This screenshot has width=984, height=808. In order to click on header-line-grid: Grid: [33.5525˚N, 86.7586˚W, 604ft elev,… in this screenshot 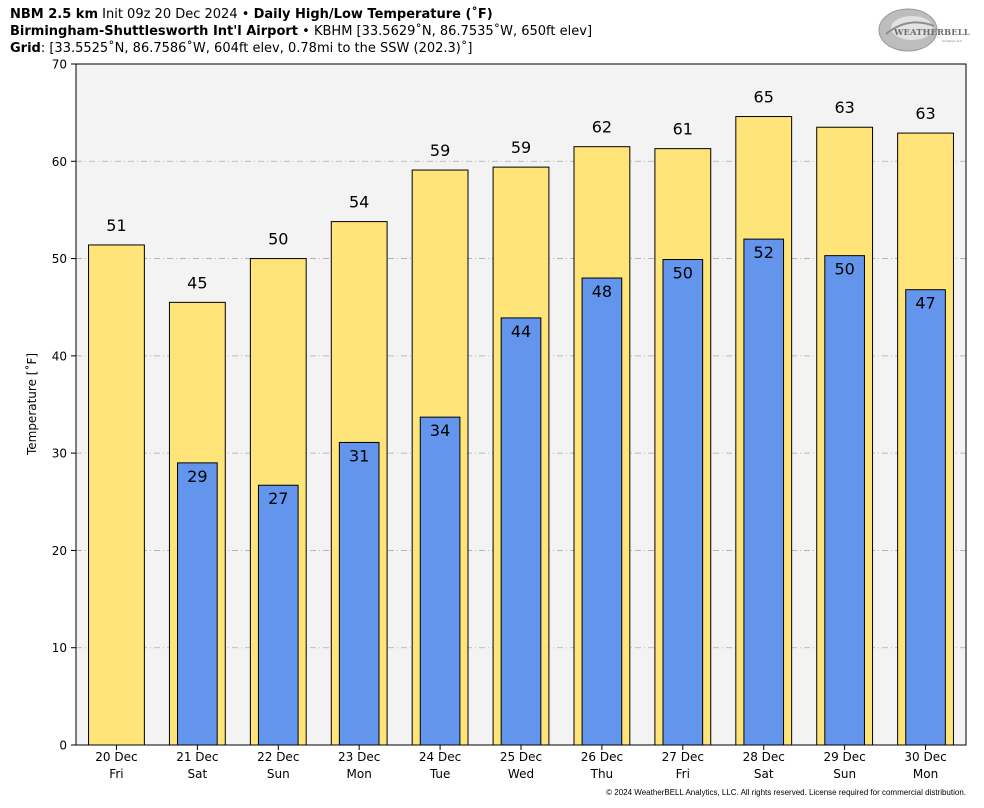, I will do `click(241, 48)`.